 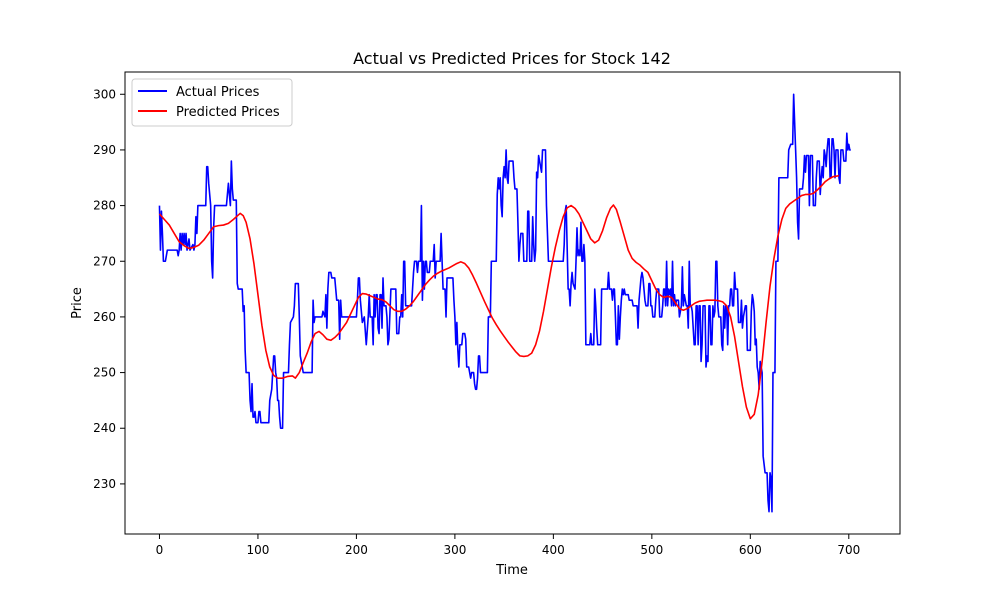 I want to click on y-tick-label: 300, so click(x=104, y=94).